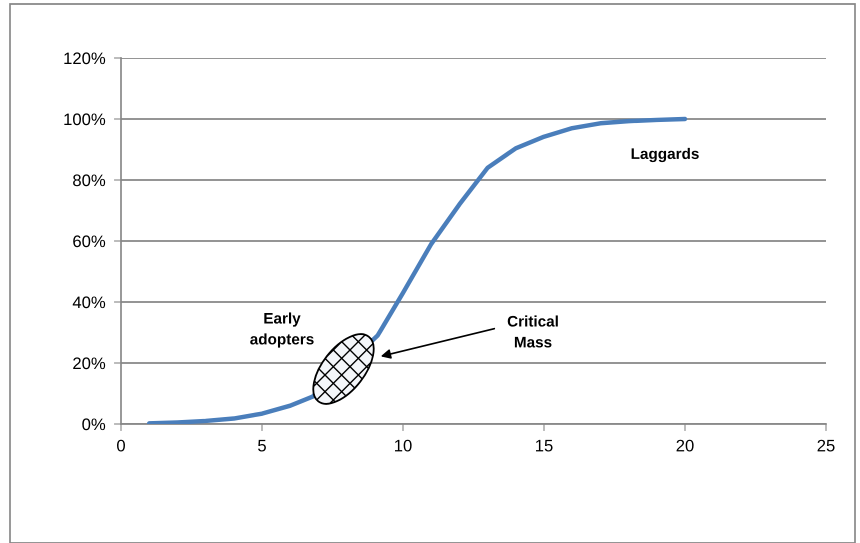 Image resolution: width=860 pixels, height=543 pixels. Describe the element at coordinates (262, 446) in the screenshot. I see `x-tick-label: 5` at that location.